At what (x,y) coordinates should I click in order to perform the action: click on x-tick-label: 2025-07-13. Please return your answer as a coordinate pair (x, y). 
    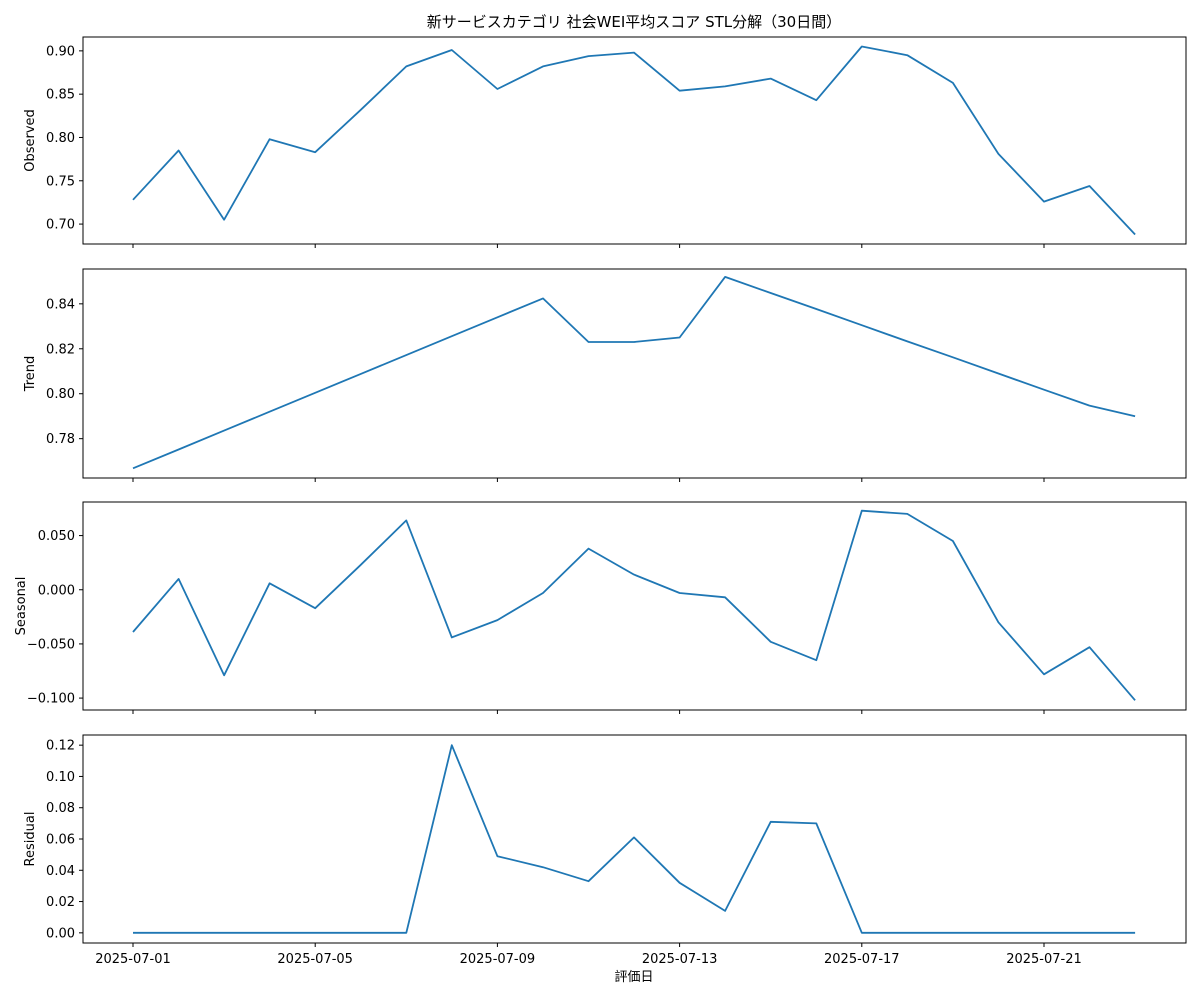
    Looking at the image, I should click on (680, 959).